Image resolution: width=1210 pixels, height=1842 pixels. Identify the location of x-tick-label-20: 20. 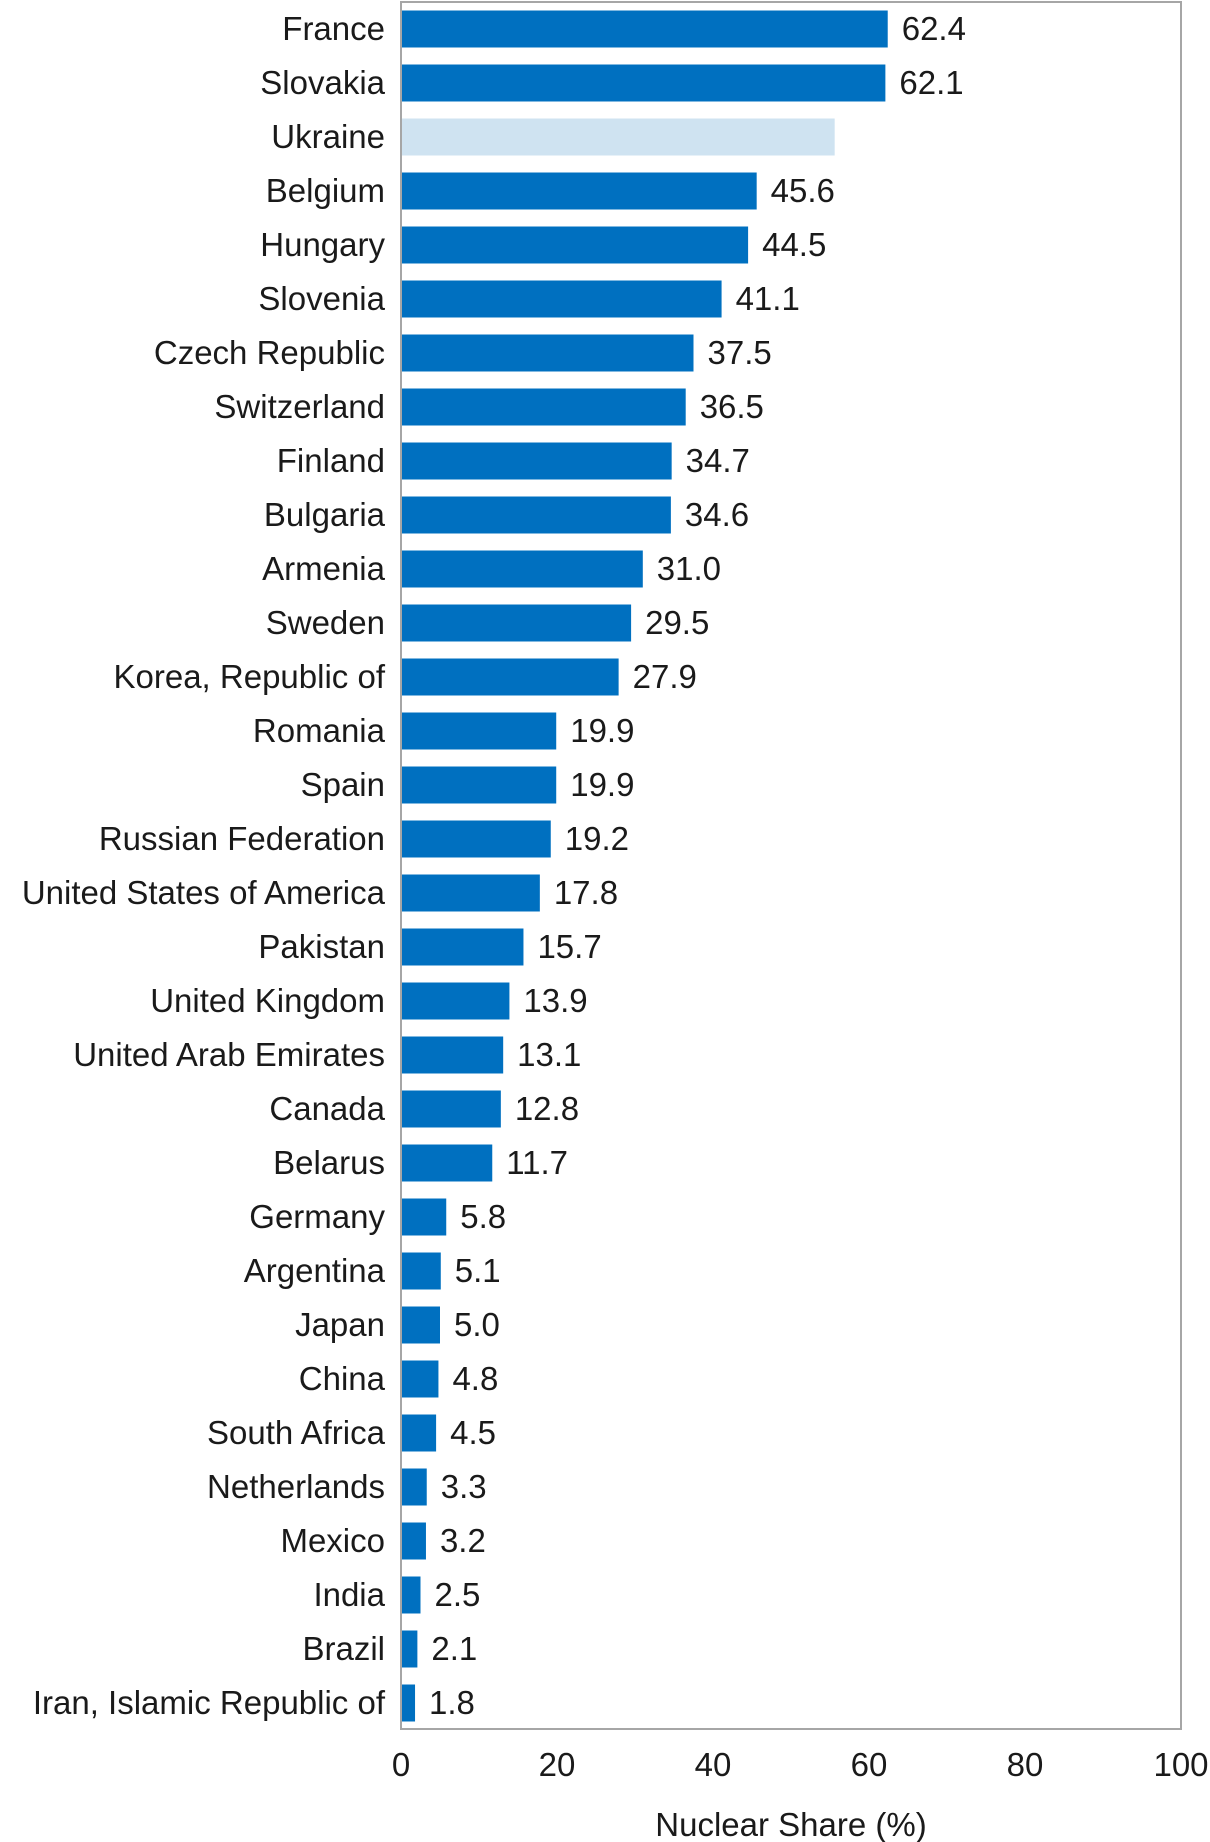
(557, 1764).